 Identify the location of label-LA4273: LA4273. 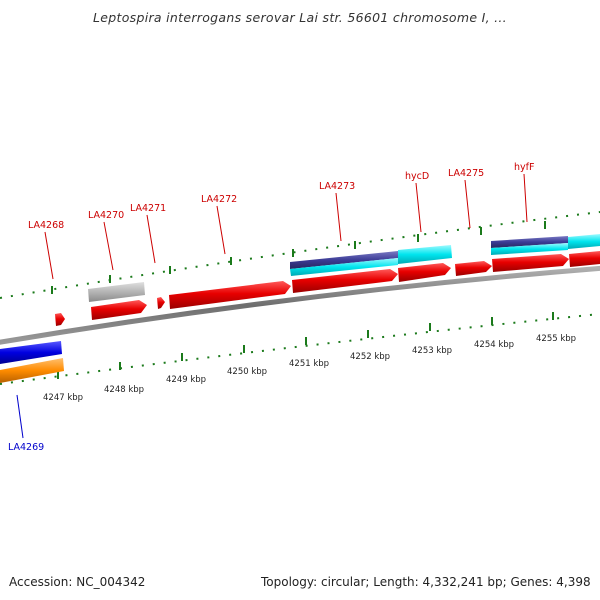
(337, 186).